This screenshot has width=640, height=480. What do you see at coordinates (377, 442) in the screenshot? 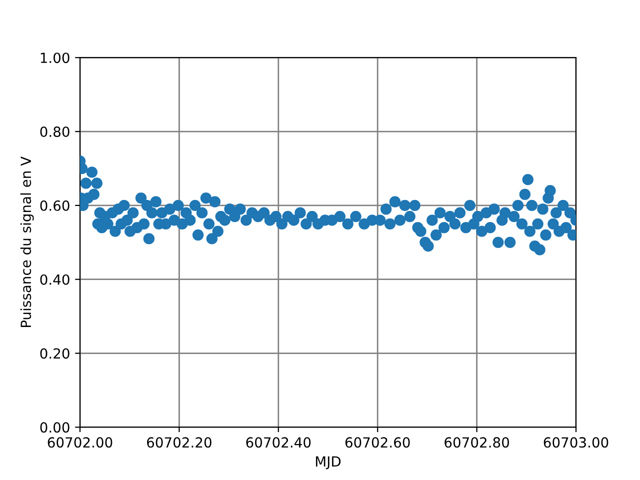
I see `x-tick-label: 60702.60` at bounding box center [377, 442].